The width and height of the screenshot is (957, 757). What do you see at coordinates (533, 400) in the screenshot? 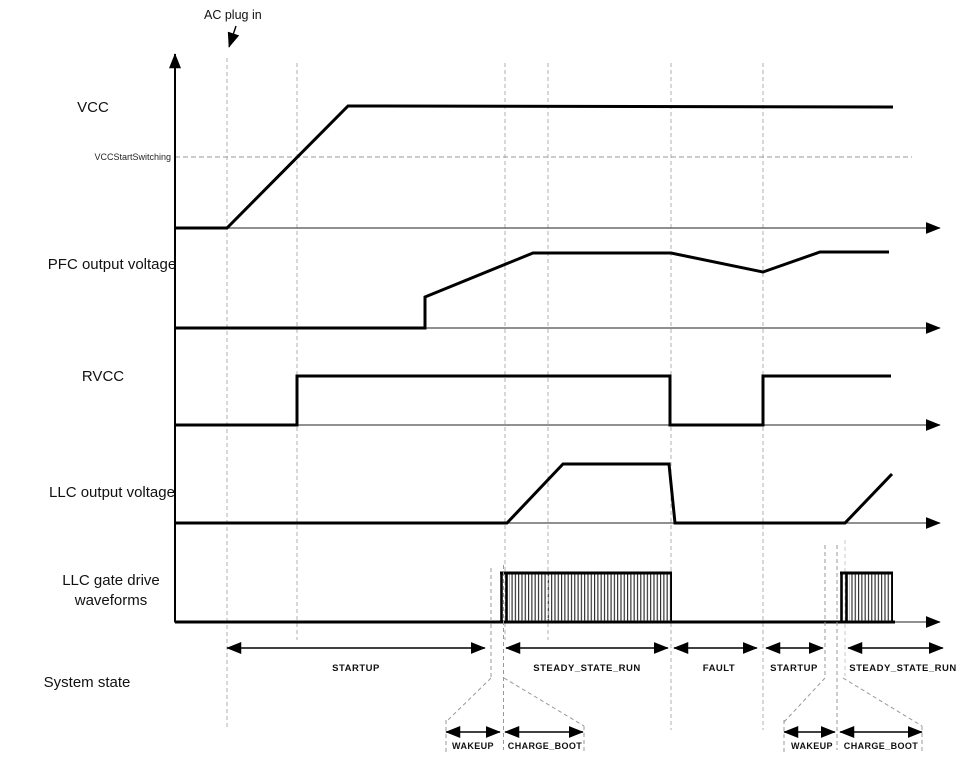
I see `rvcc-waveform` at bounding box center [533, 400].